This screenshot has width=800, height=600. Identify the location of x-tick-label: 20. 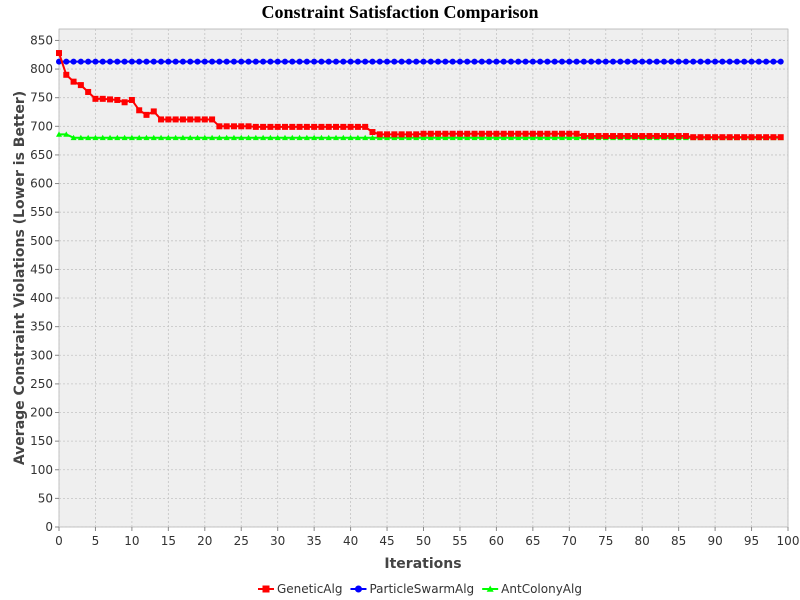
(204, 541).